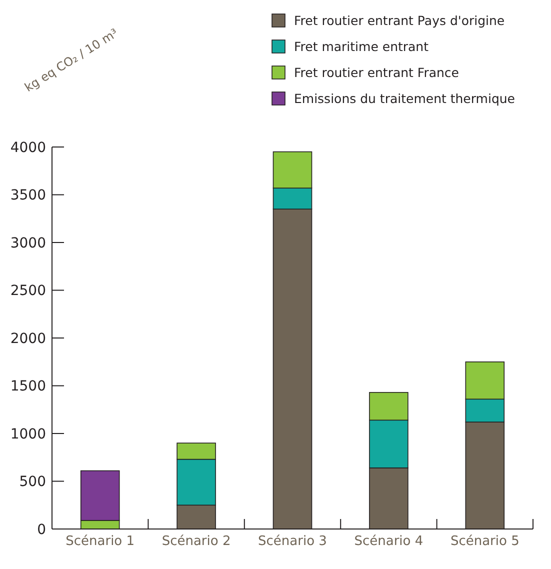 This screenshot has width=551, height=569. Describe the element at coordinates (28, 291) in the screenshot. I see `y-tick-label: 2500` at that location.